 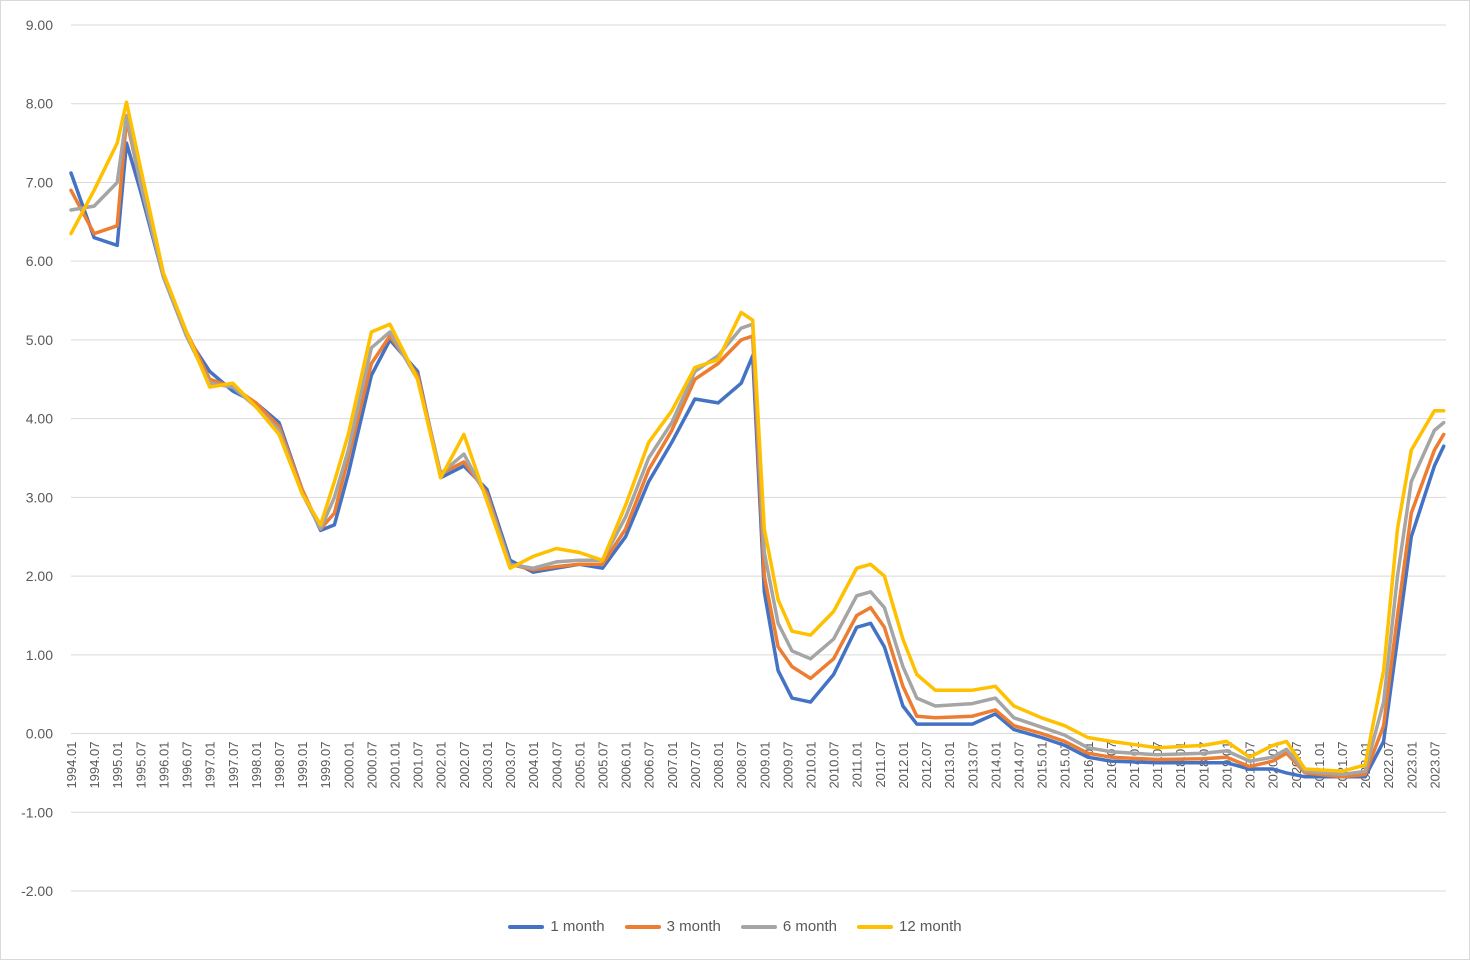 What do you see at coordinates (117, 765) in the screenshot?
I see `x-tick-label: 1995.01` at bounding box center [117, 765].